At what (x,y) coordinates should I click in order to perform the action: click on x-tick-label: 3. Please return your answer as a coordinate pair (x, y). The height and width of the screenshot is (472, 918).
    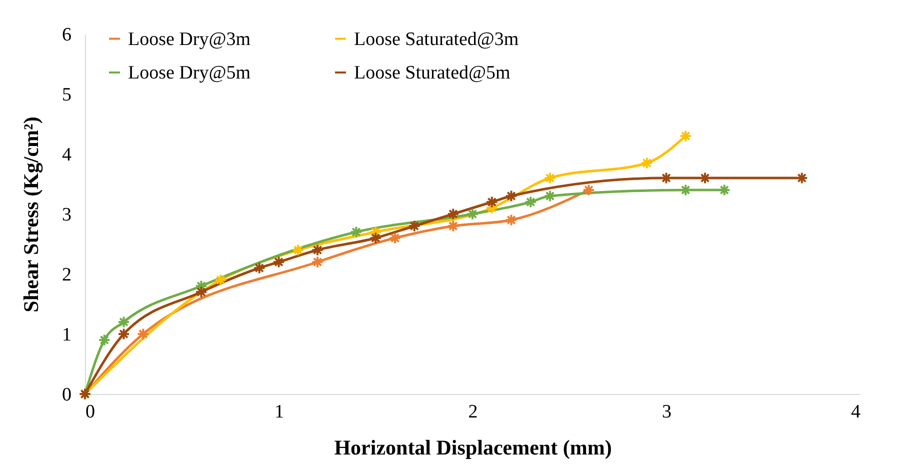
    Looking at the image, I should click on (667, 412).